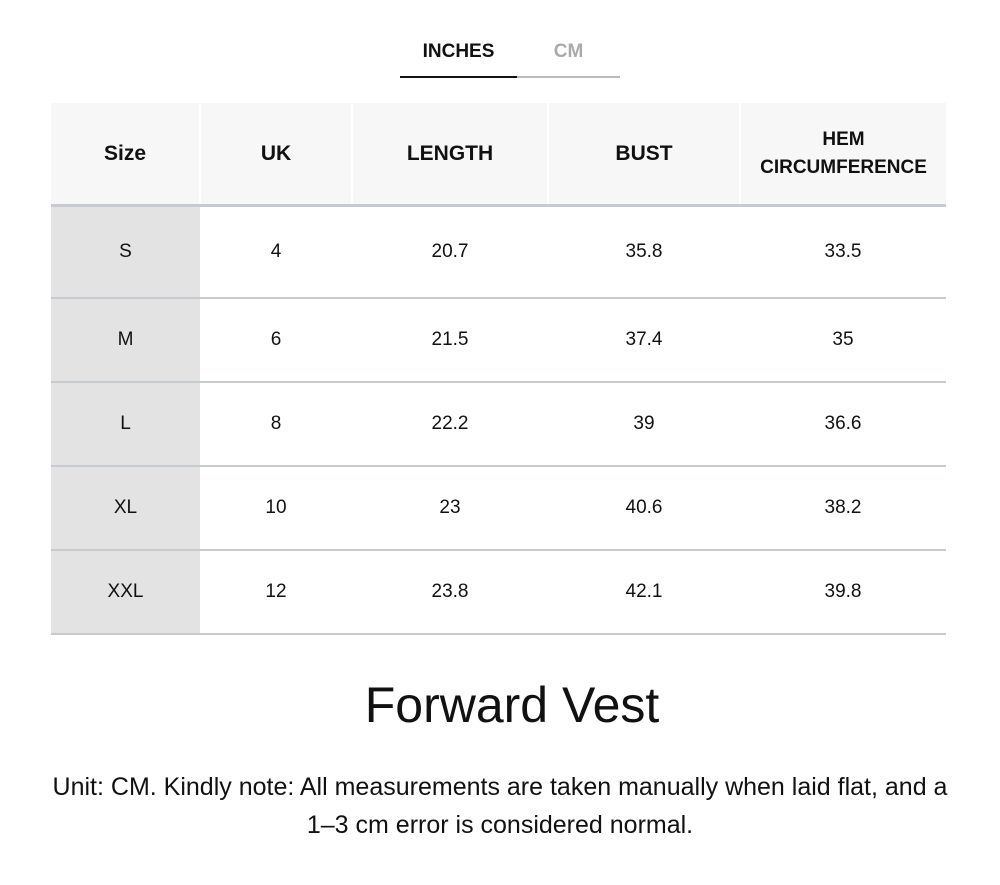 The image size is (1000, 885). Describe the element at coordinates (125, 155) in the screenshot. I see `column-header: Size` at that location.